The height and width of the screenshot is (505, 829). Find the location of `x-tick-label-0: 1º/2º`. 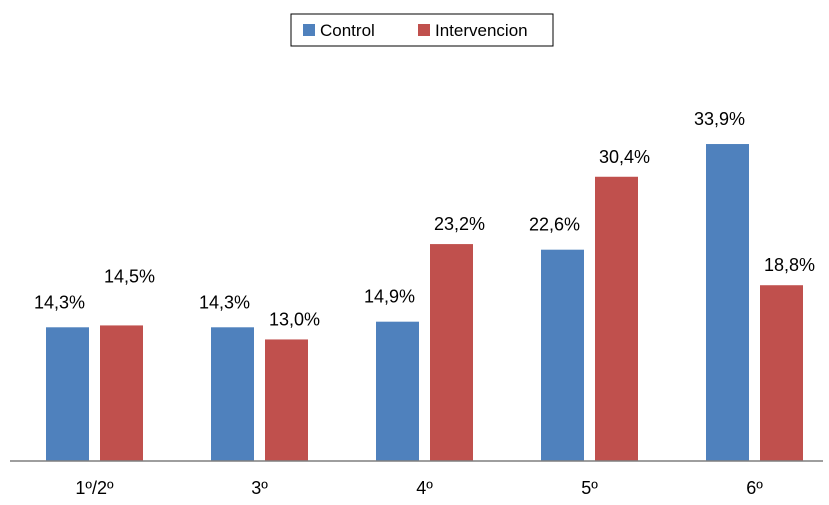

x-tick-label-0: 1º/2º is located at coordinates (94, 488).